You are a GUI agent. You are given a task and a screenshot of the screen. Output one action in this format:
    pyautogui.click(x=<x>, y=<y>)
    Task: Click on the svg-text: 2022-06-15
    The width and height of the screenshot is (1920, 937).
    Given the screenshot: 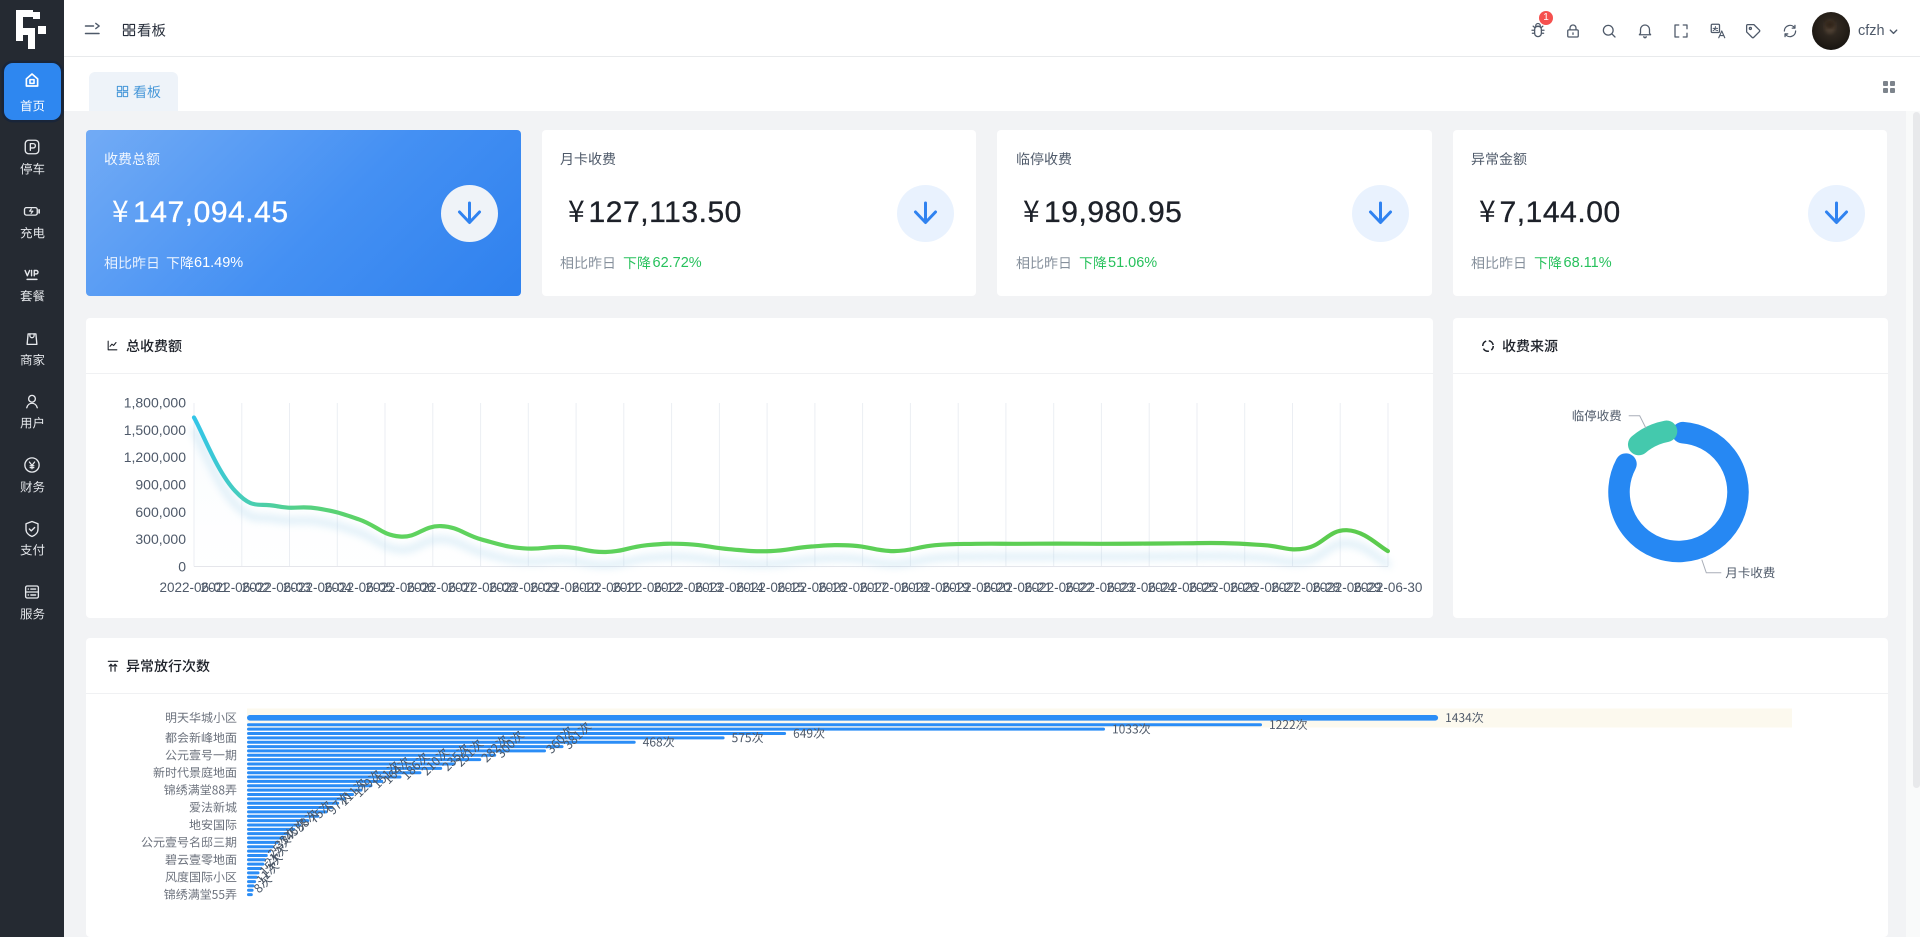 What is the action you would take?
    pyautogui.click(x=770, y=587)
    